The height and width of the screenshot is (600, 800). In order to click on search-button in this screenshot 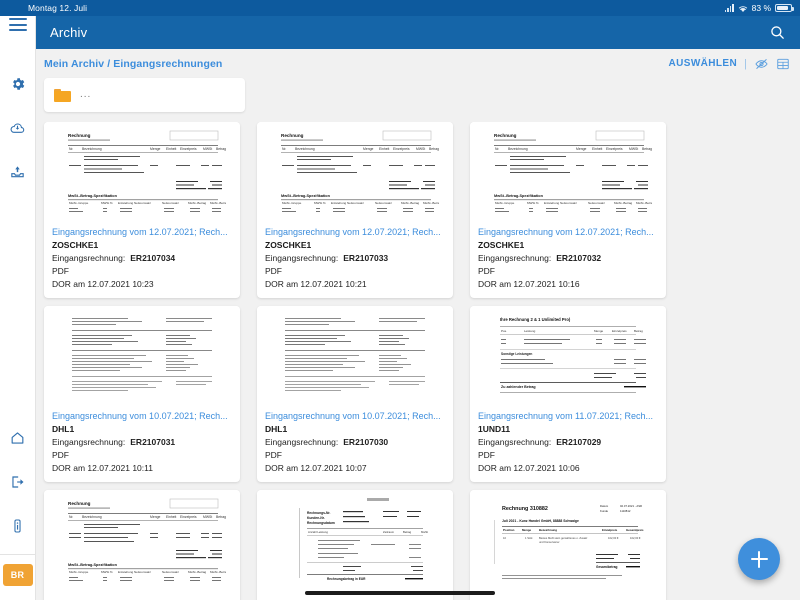, I will do `click(777, 32)`.